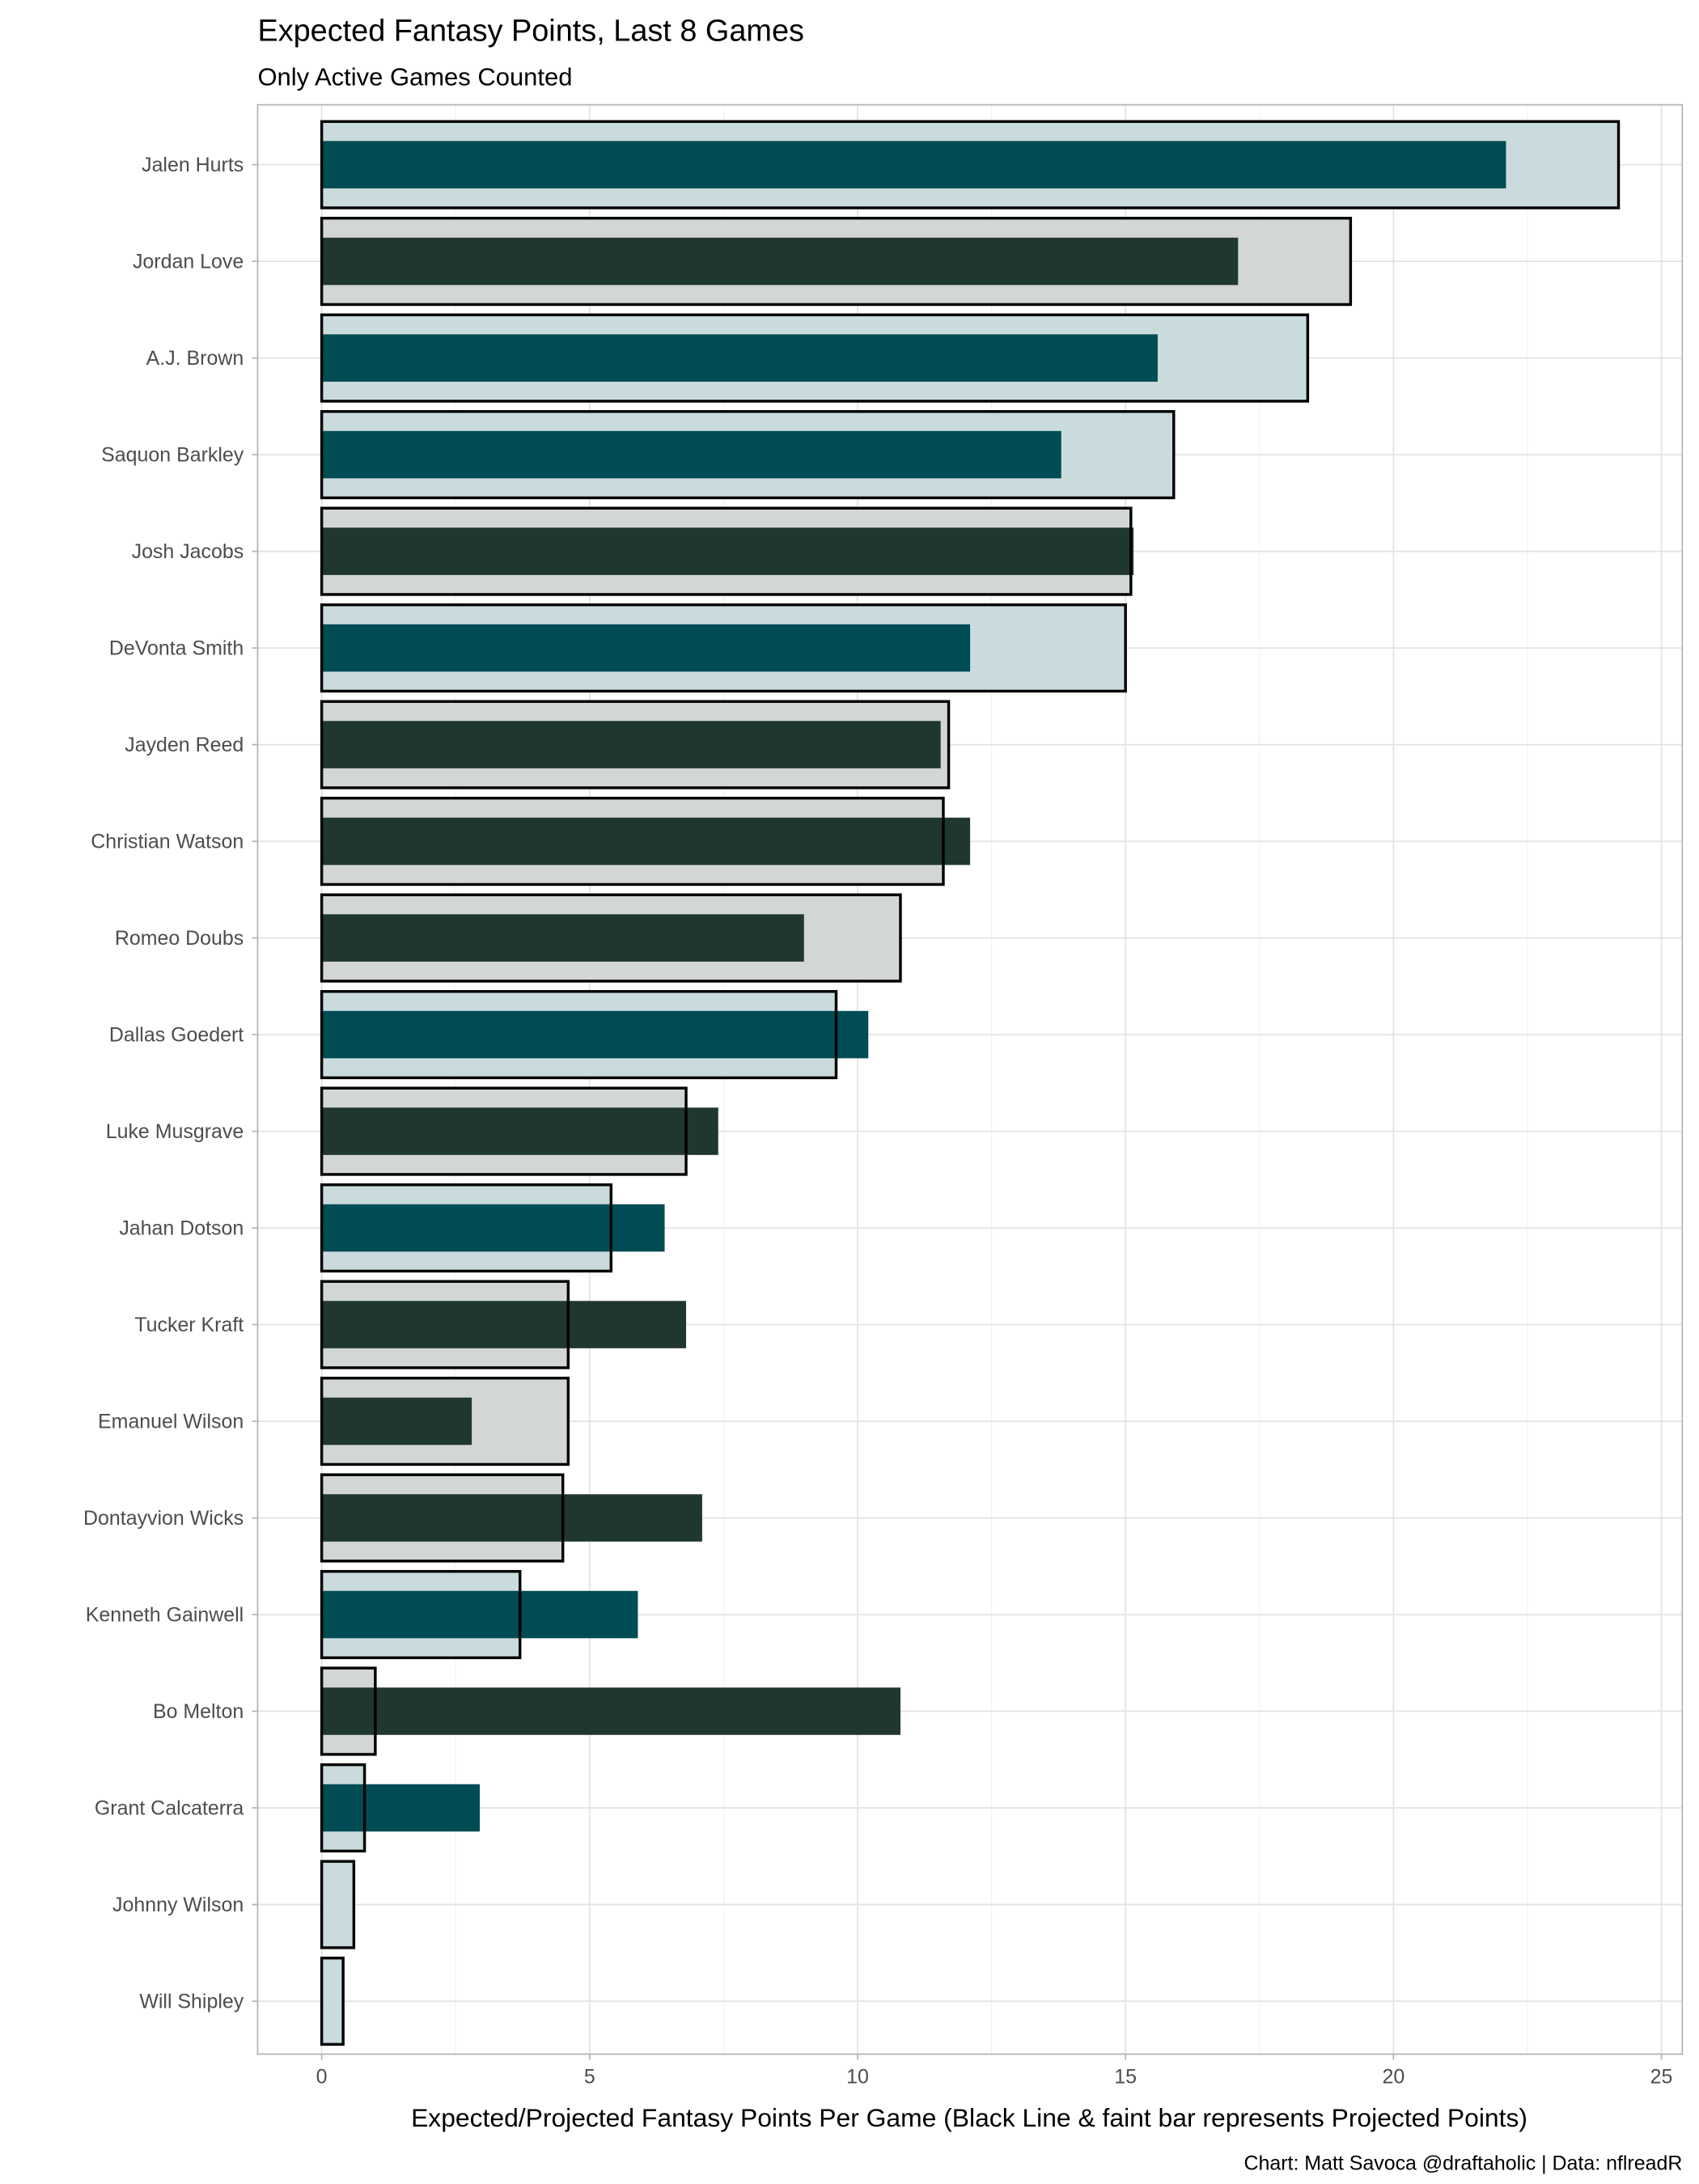  I want to click on x-tick-label: 15, so click(1125, 2077).